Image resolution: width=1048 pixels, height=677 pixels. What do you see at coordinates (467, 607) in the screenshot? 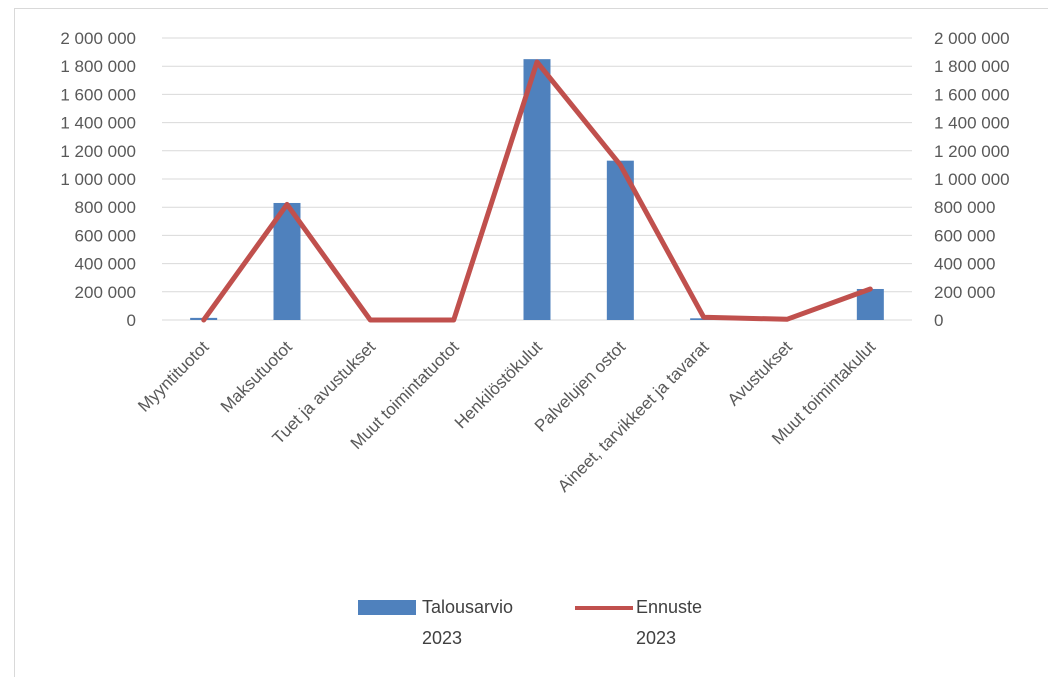
I see `legend-label-talousarvio-line1: Talousarvio` at bounding box center [467, 607].